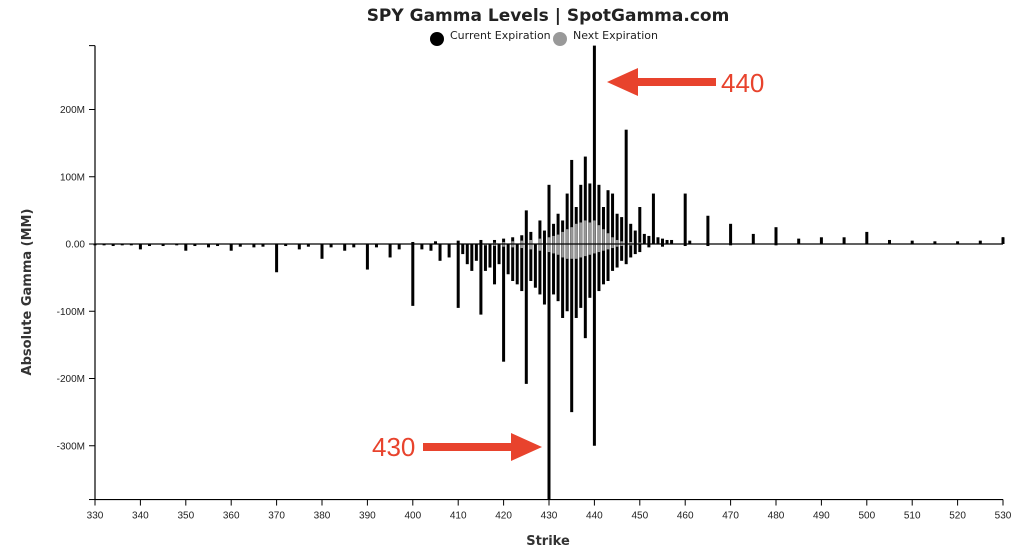  What do you see at coordinates (437, 39) in the screenshot?
I see `legend-current-marker` at bounding box center [437, 39].